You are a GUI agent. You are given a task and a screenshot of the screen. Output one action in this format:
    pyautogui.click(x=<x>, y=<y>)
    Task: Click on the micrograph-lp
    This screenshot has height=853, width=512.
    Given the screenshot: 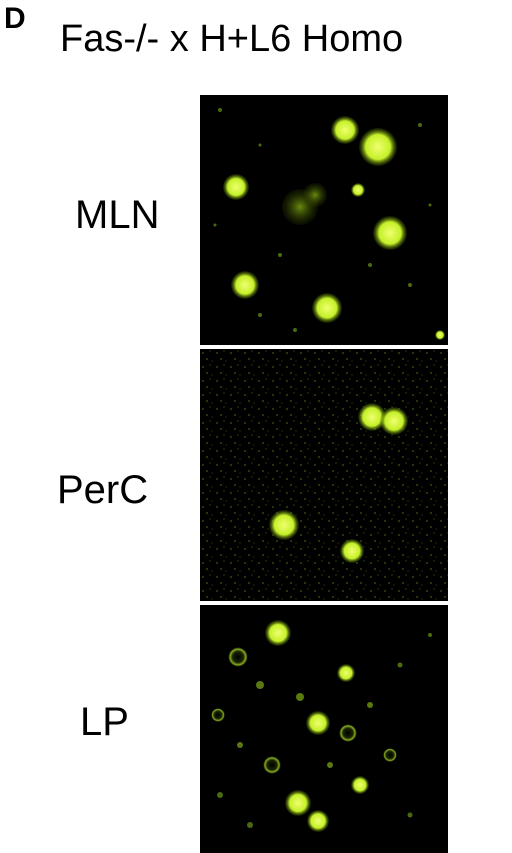 What is the action you would take?
    pyautogui.click(x=324, y=729)
    